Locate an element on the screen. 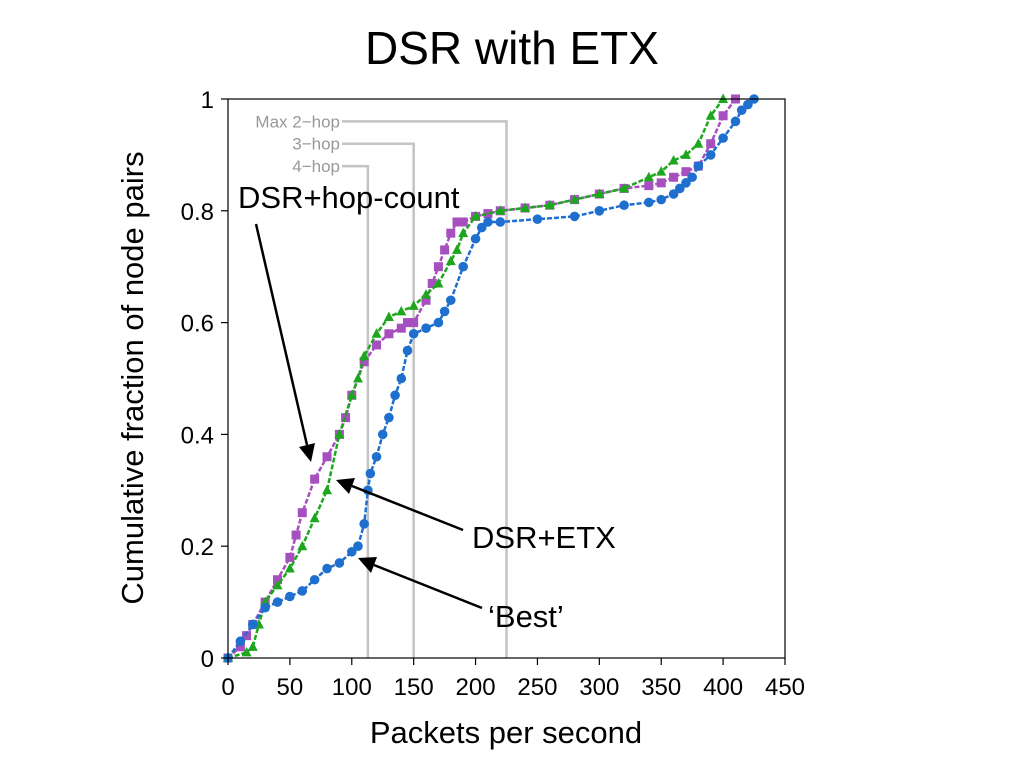 The width and height of the screenshot is (1024, 768). annotation-dsr-etx: DSR+ETX is located at coordinates (544, 537).